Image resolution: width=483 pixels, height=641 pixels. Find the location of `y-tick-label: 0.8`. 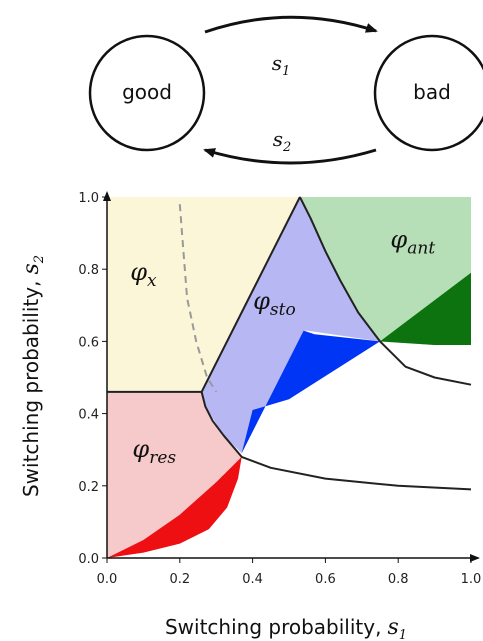

y-tick-label: 0.8 is located at coordinates (88, 270).